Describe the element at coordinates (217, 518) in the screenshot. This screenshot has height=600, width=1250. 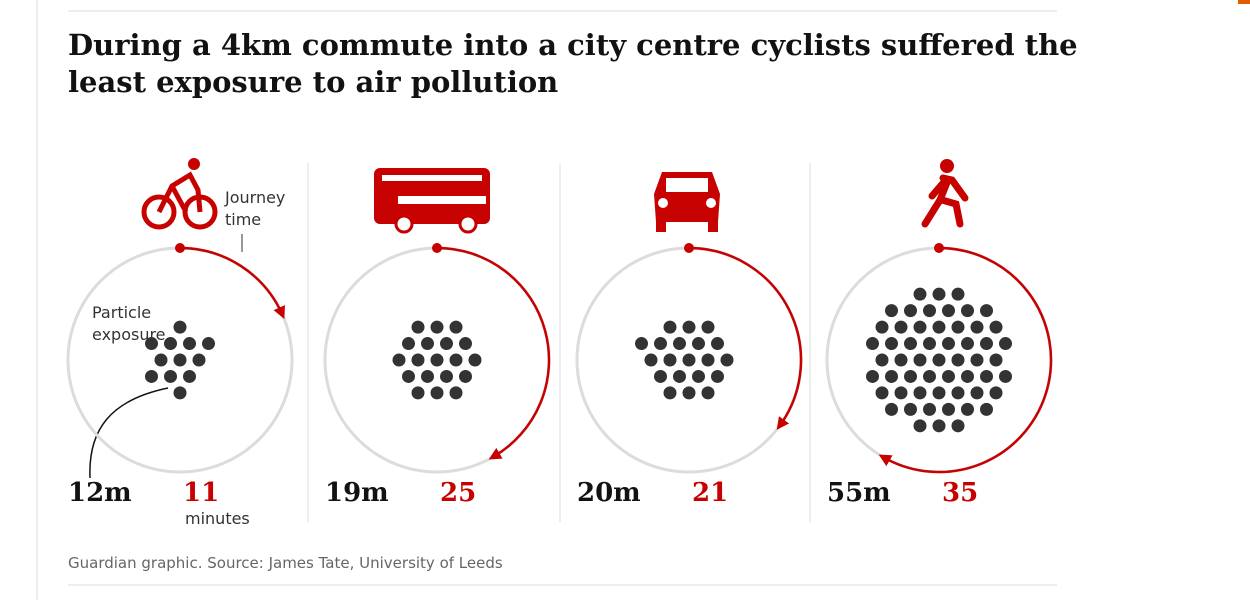
I see `unit-label: minutes` at that location.